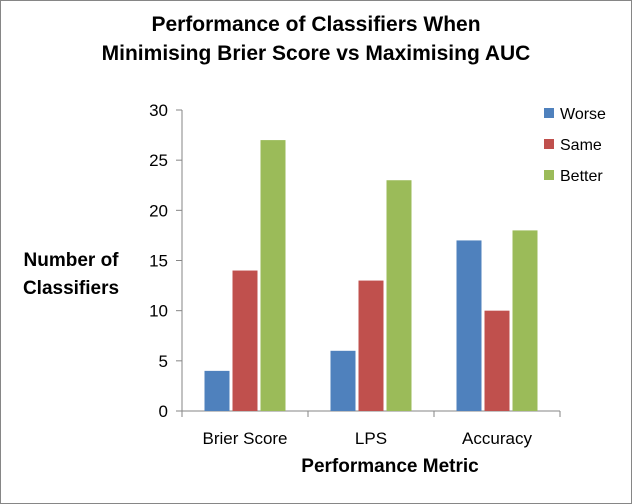 The width and height of the screenshot is (632, 504). I want to click on y-tick-label: 10, so click(158, 311).